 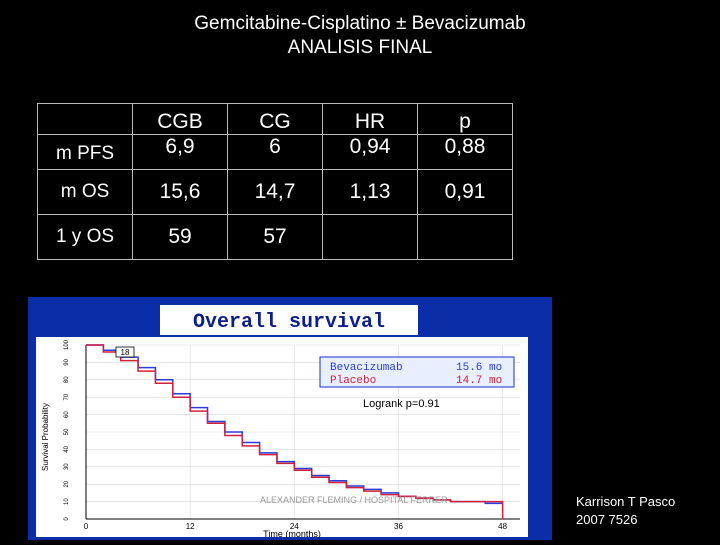 I want to click on table-cell: 57, so click(x=275, y=237).